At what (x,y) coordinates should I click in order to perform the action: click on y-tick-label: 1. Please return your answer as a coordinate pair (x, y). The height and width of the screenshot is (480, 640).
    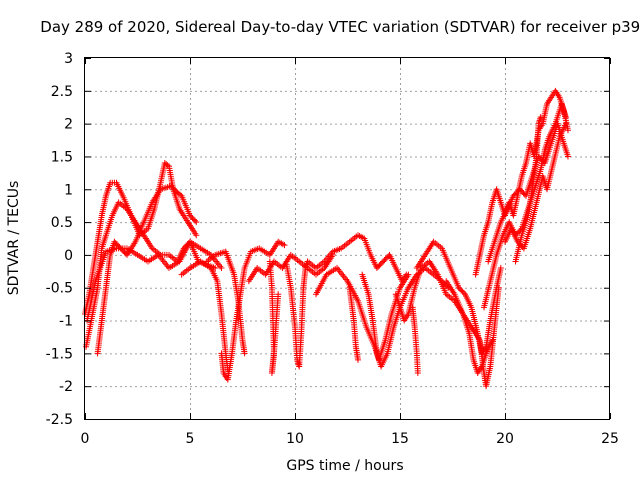
    Looking at the image, I should click on (68, 190).